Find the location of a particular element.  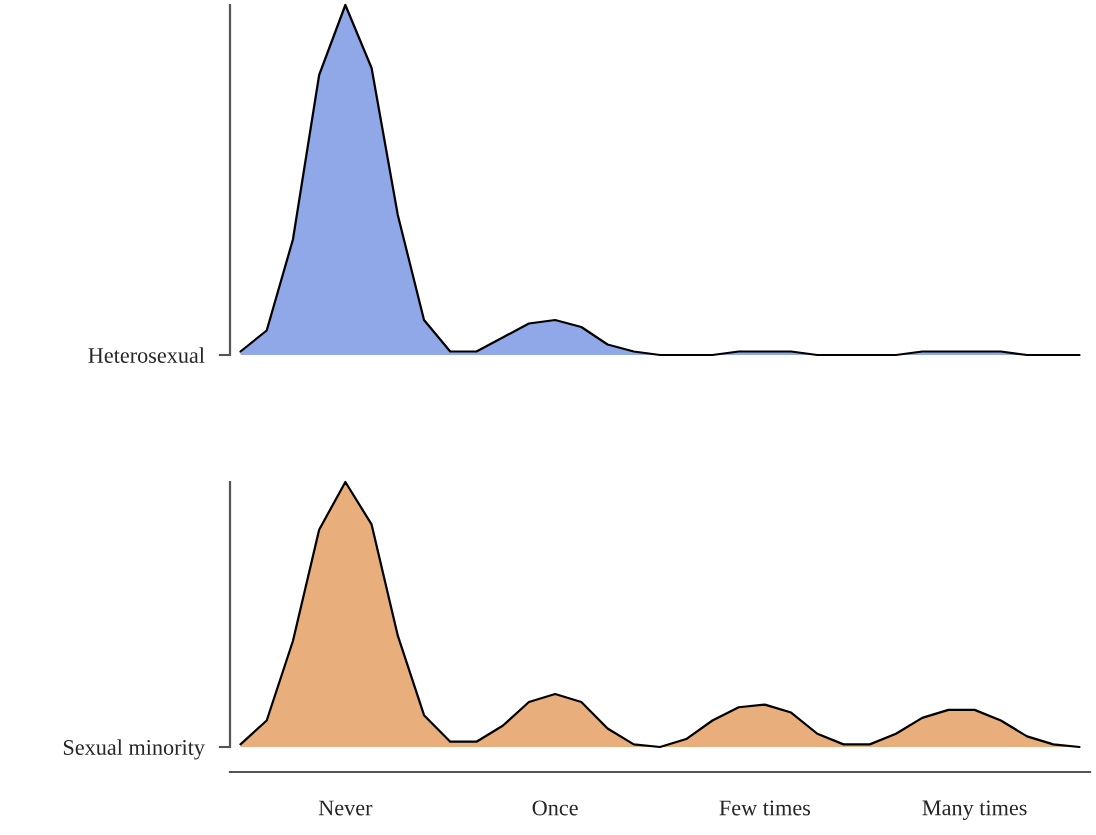

x-tick-label: Many times is located at coordinates (974, 810).